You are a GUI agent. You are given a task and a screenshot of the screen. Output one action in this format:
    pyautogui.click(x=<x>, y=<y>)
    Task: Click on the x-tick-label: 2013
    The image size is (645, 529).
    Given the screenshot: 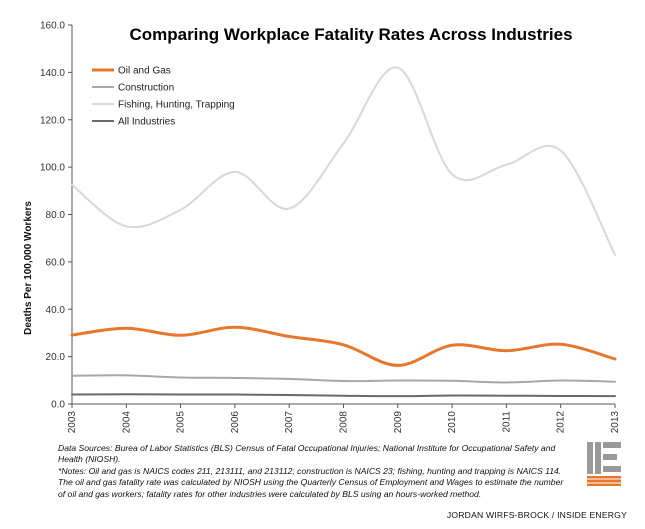 What is the action you would take?
    pyautogui.click(x=615, y=422)
    